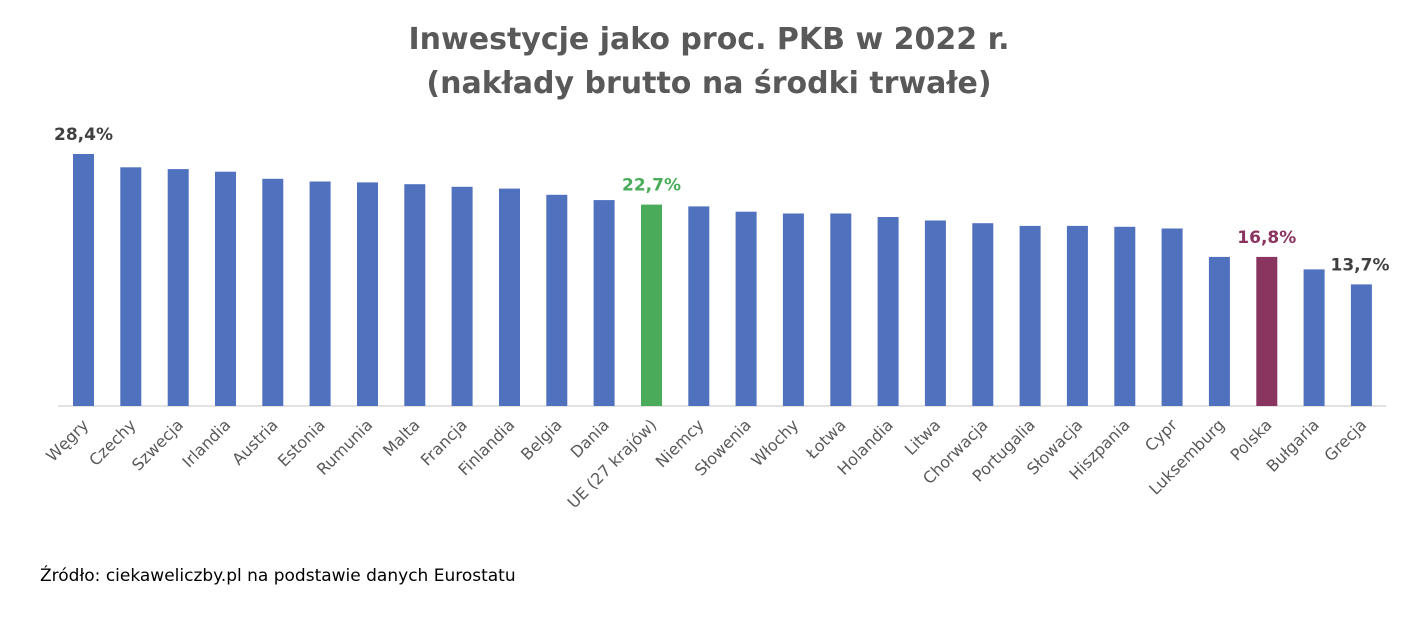 Image resolution: width=1418 pixels, height=622 pixels. What do you see at coordinates (841, 309) in the screenshot?
I see `bar-lotwa` at bounding box center [841, 309].